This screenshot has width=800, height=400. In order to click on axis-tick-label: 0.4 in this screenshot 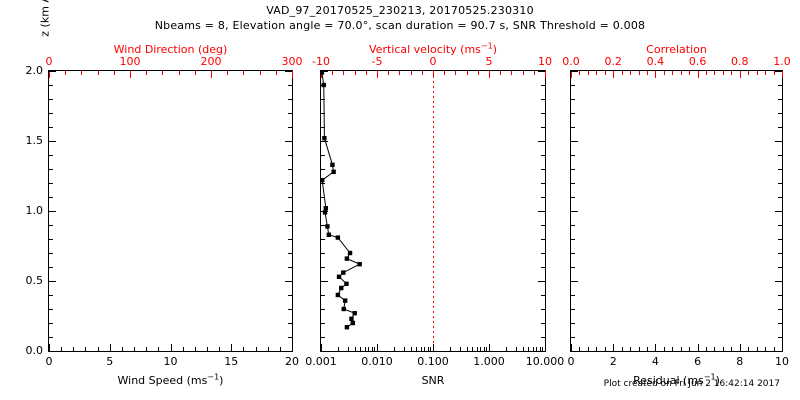, I will do `click(655, 61)`.